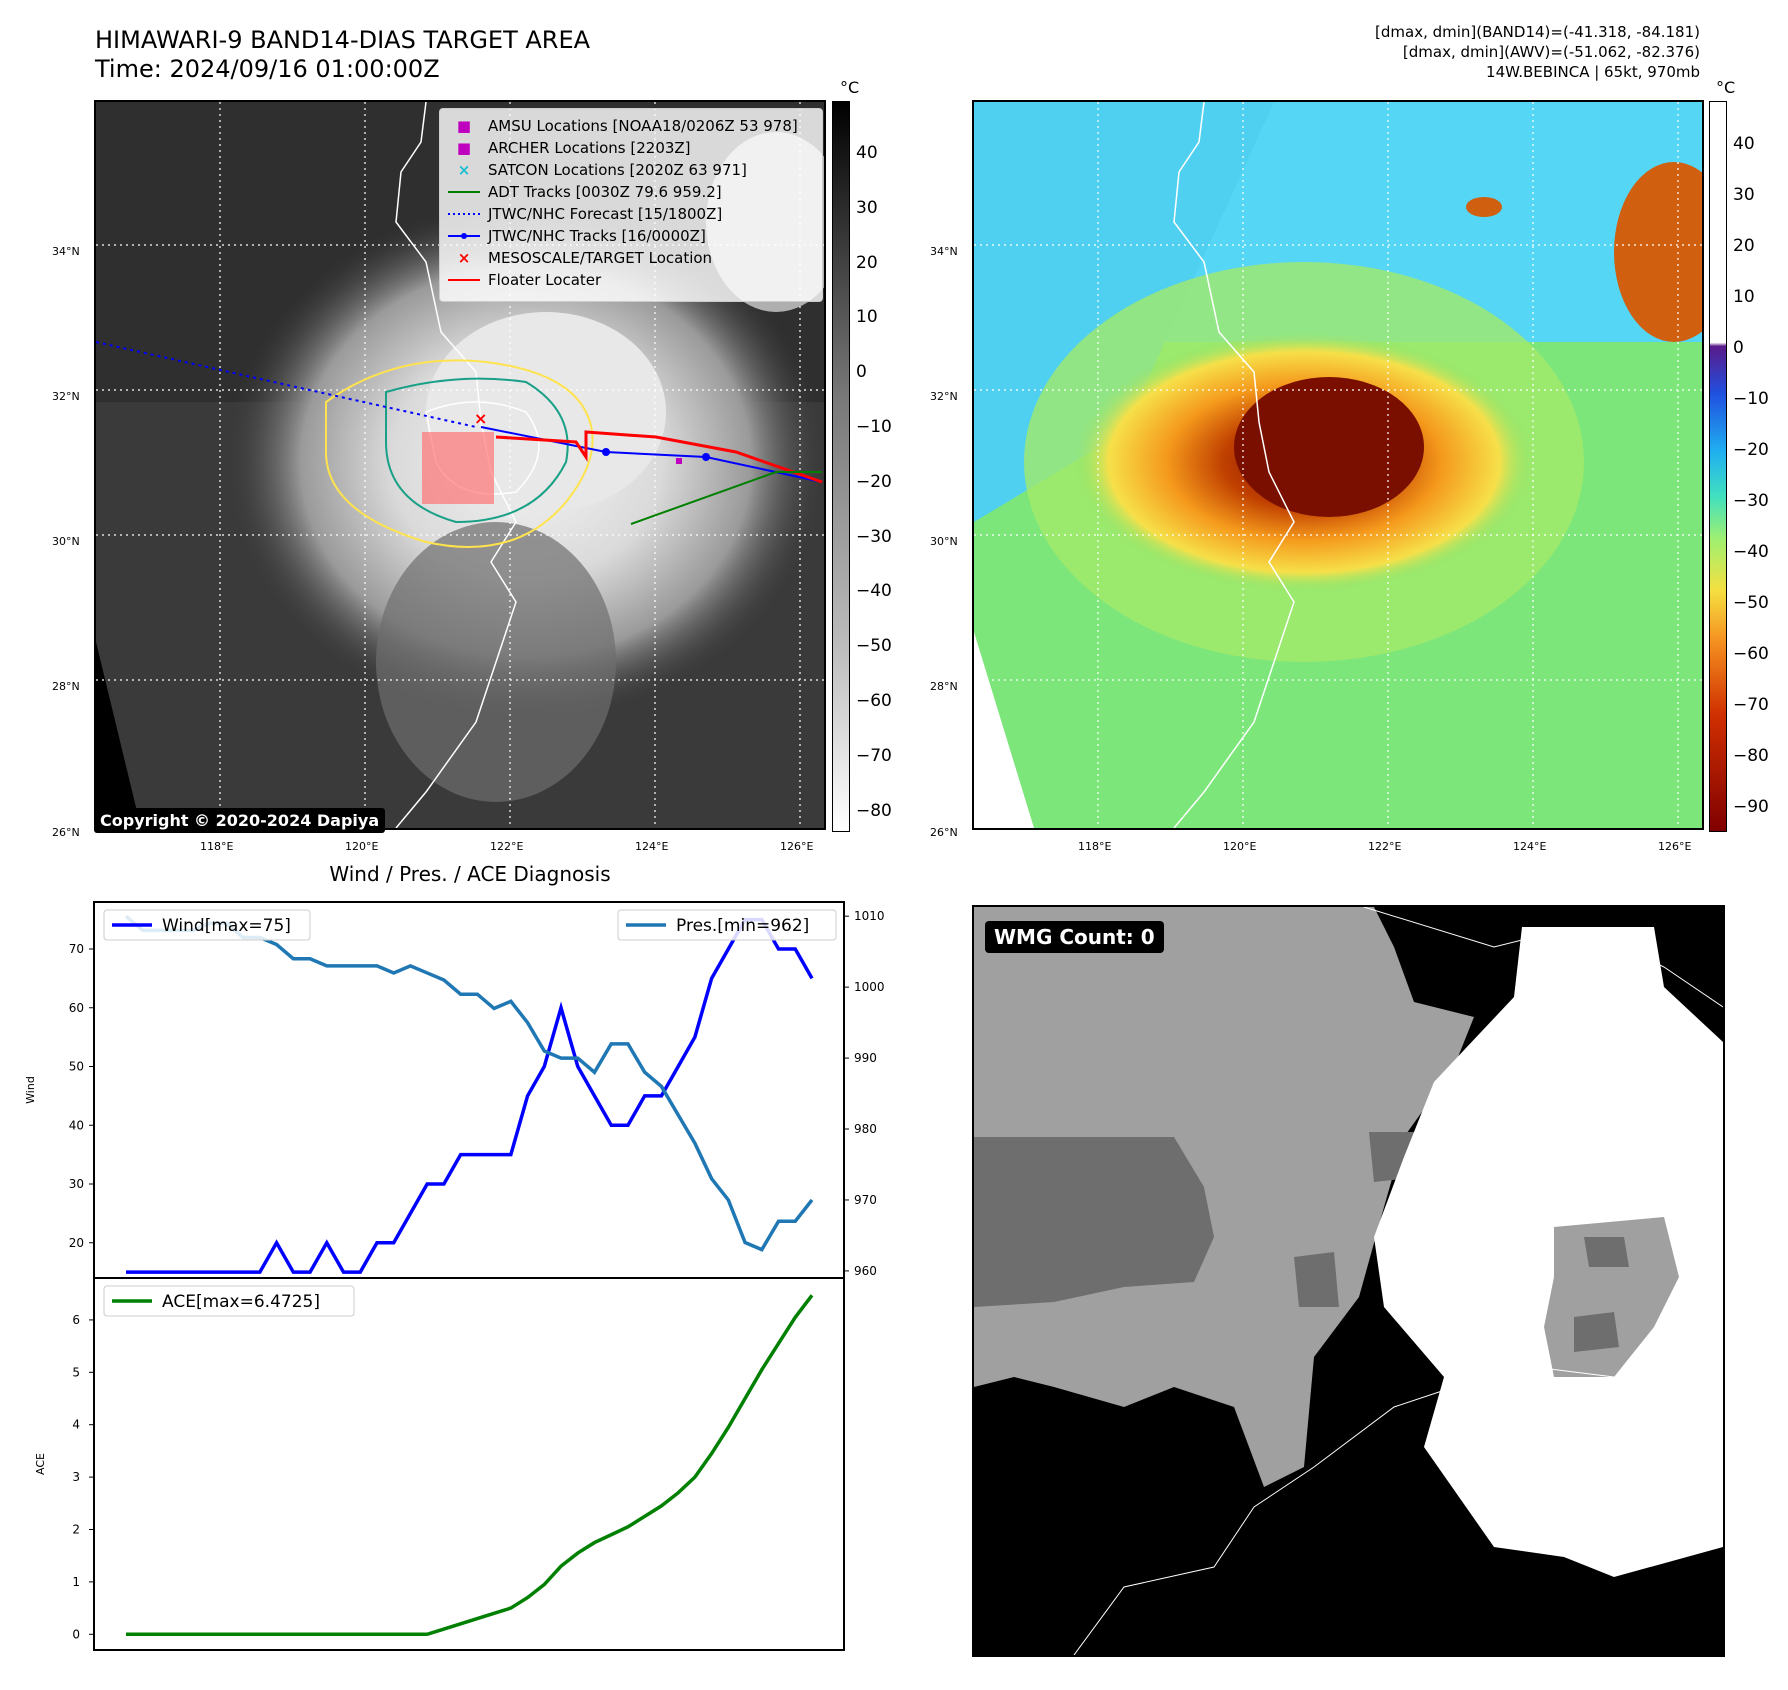 This screenshot has width=1788, height=1690. I want to click on legend-entry-jtwc-tracks: JTWC/NHC Tracks [16/0000Z], so click(573, 236).